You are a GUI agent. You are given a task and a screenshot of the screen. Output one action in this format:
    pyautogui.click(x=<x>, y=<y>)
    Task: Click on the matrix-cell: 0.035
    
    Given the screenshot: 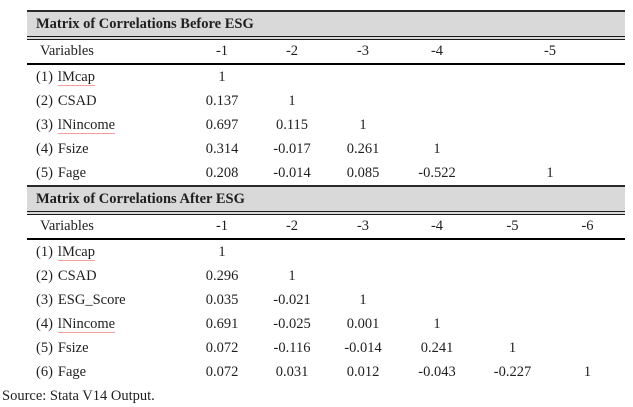 What is the action you would take?
    pyautogui.click(x=222, y=299)
    